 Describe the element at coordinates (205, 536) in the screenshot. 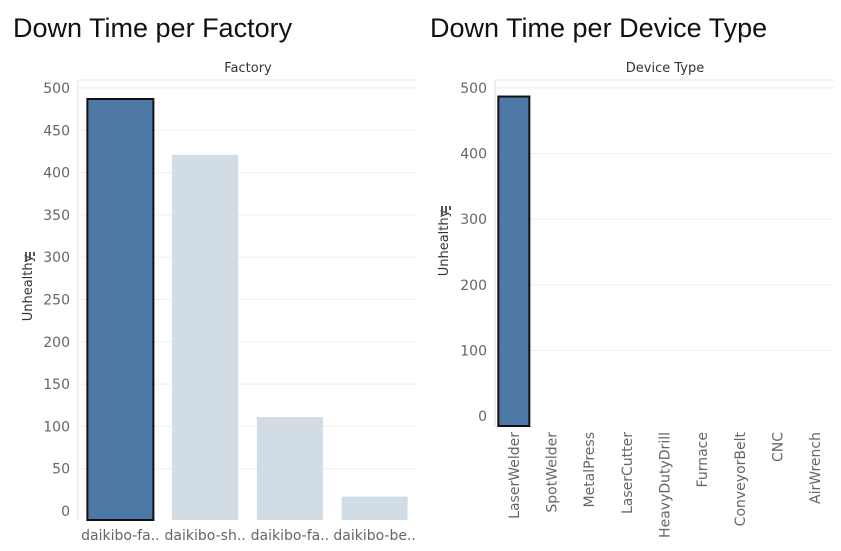

I see `factory-x-tick-label: daikibo-sh..` at that location.